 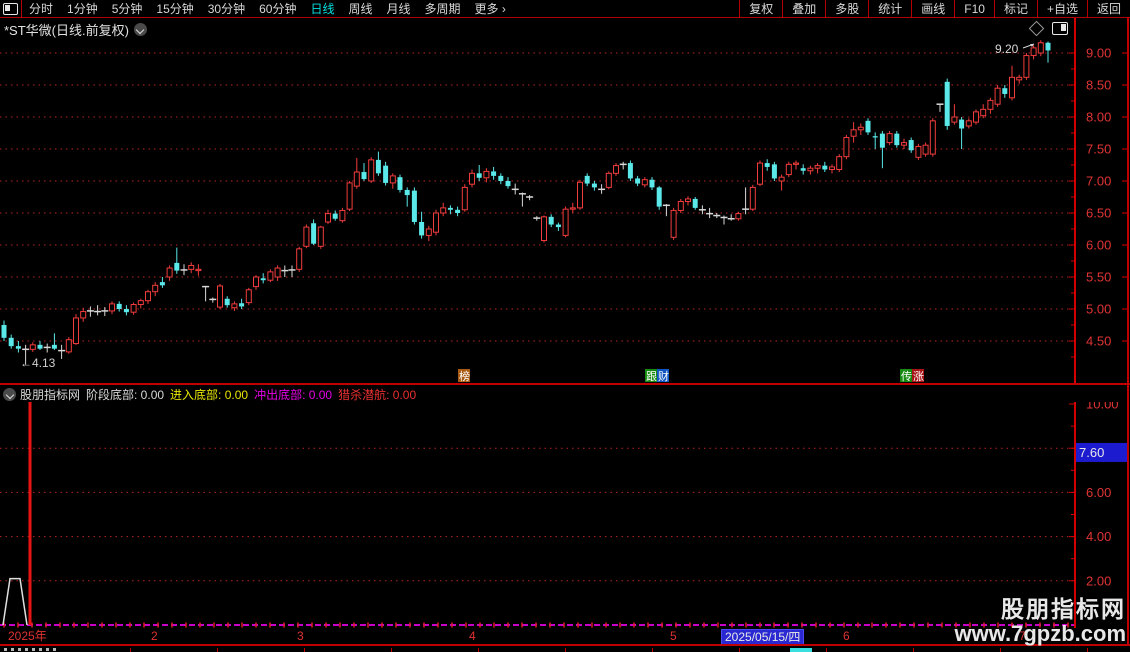 I want to click on watermark: 股朋指标网 www.7gpzb.com, so click(x=1040, y=621).